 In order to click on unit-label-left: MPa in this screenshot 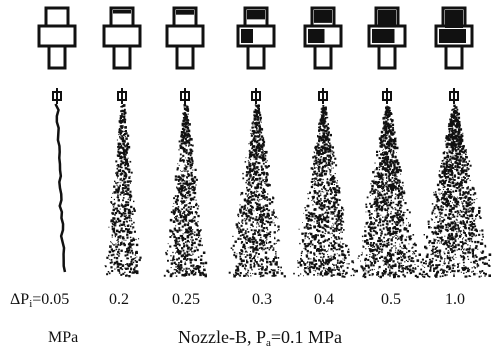, I will do `click(63, 338)`.